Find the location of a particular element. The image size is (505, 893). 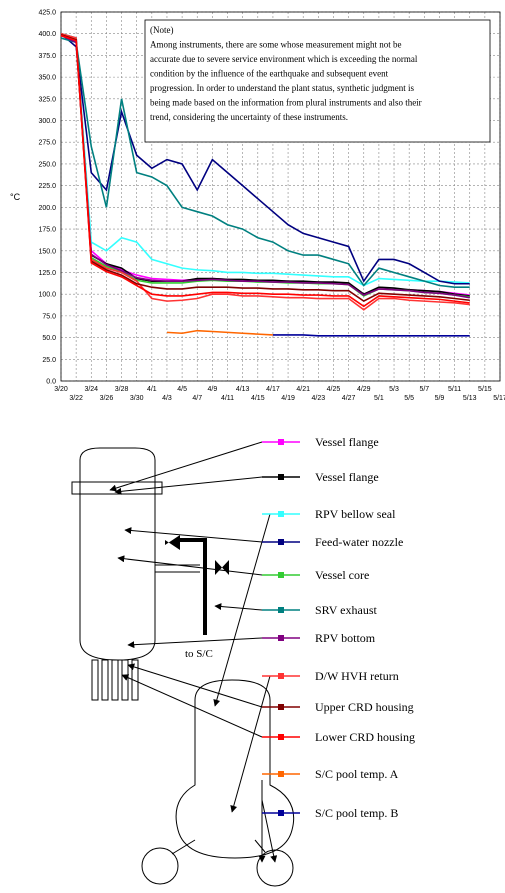

x-tick-label: 3/22 is located at coordinates (76, 398).